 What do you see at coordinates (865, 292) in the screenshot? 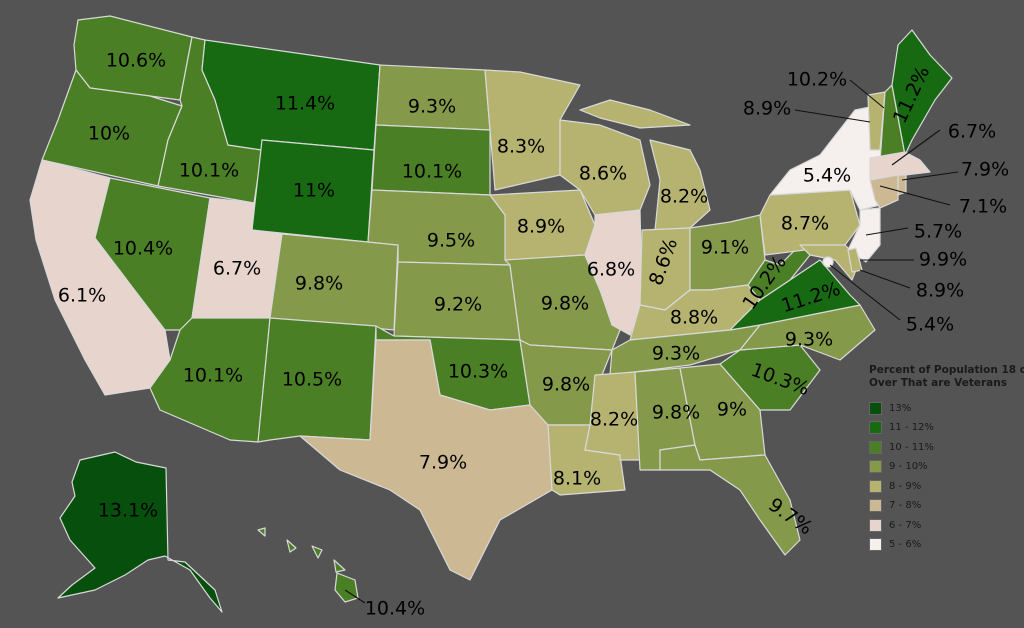
I see `leader-DC` at bounding box center [865, 292].